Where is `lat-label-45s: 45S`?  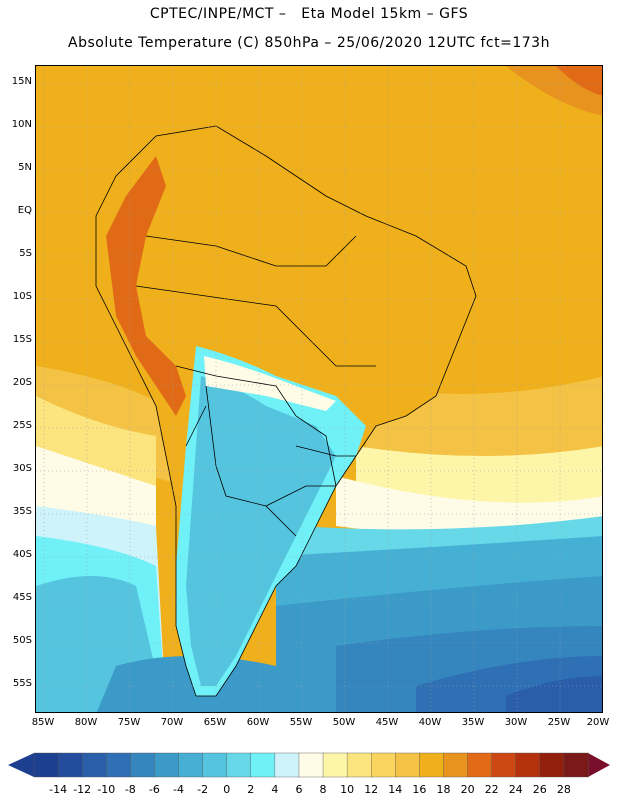 lat-label-45s: 45S is located at coordinates (22, 597).